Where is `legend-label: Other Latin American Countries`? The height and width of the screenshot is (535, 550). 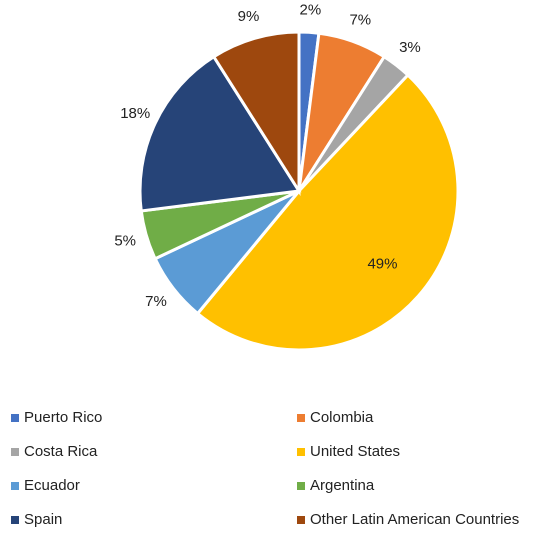 legend-label: Other Latin American Countries is located at coordinates (414, 519).